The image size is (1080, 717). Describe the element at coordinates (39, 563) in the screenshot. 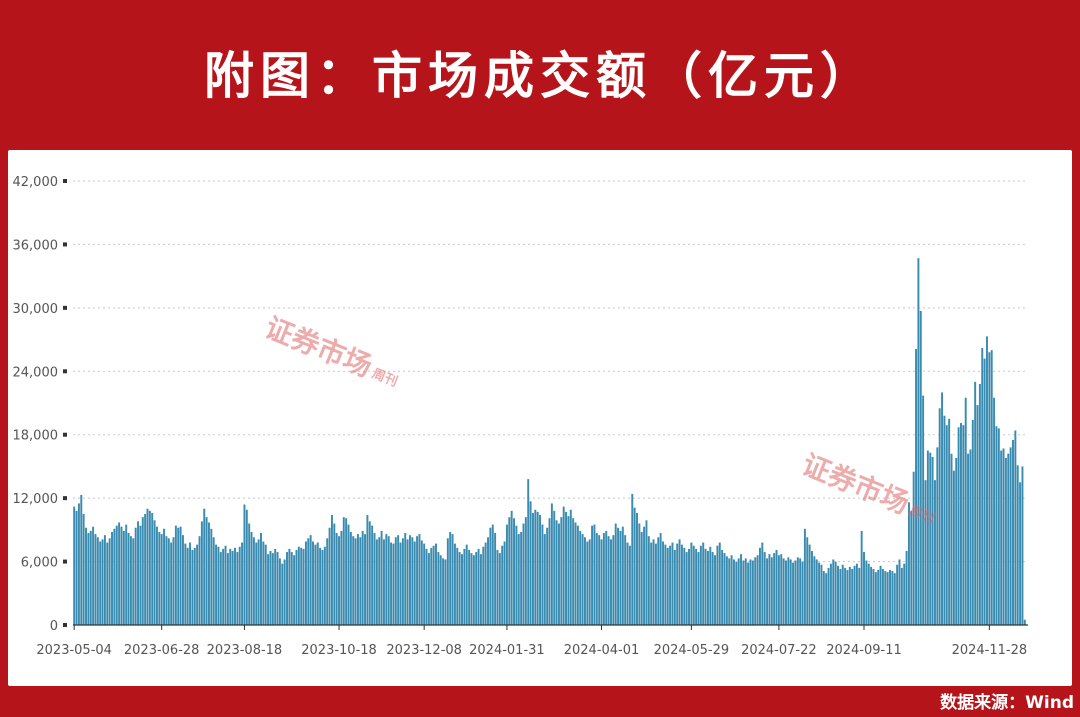

I see `y-tick-label: 6,000` at that location.